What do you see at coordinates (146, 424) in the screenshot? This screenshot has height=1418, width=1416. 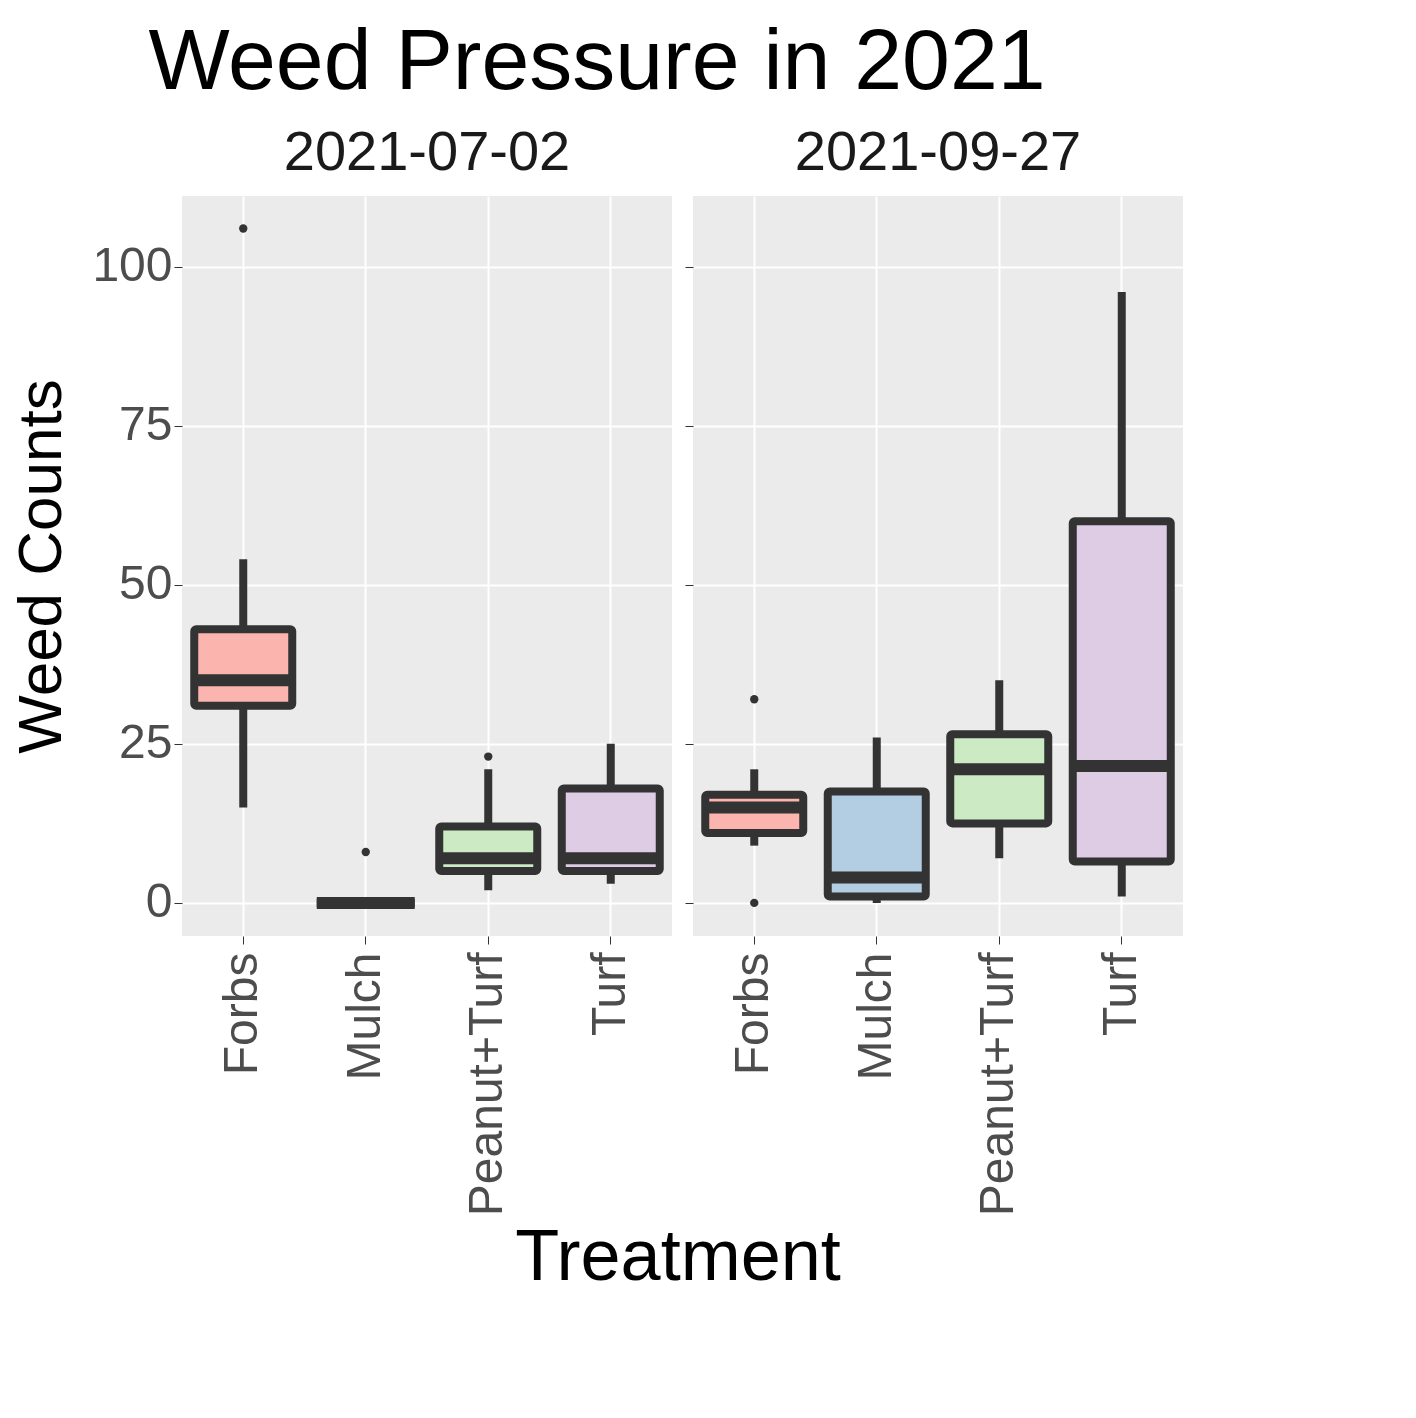 I see `y-tick-label: 75` at bounding box center [146, 424].